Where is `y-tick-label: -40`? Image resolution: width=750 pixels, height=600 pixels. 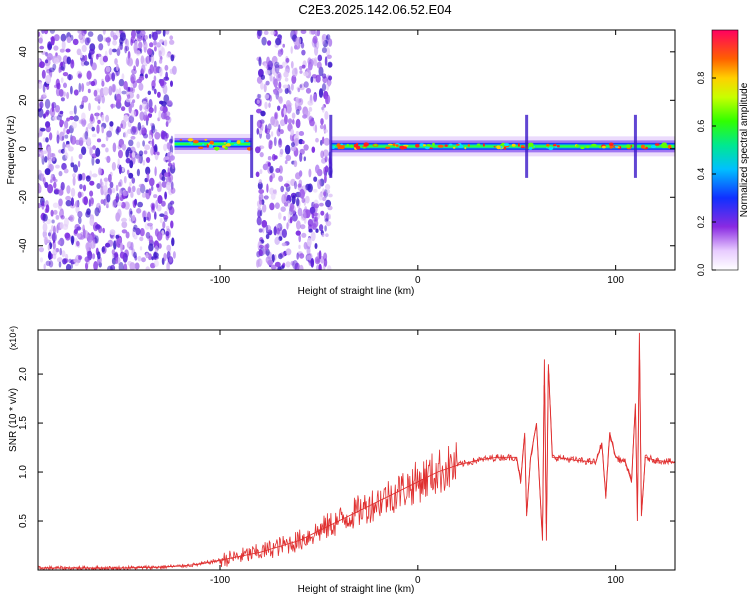 y-tick-label: -40 is located at coordinates (23, 245).